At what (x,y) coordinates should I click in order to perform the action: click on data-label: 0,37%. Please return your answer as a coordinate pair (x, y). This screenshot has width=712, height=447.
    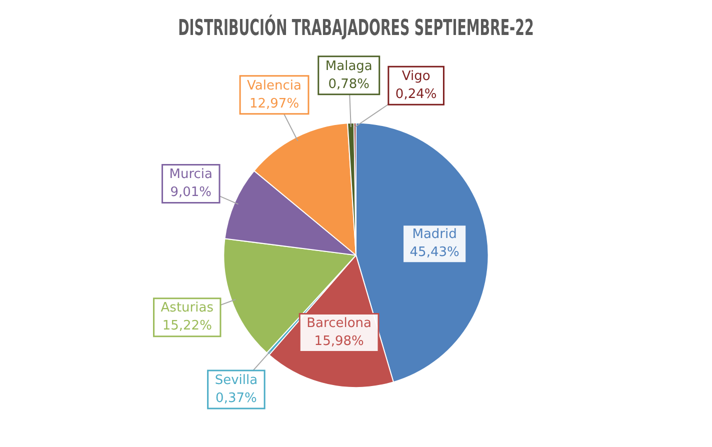
    Looking at the image, I should click on (236, 398).